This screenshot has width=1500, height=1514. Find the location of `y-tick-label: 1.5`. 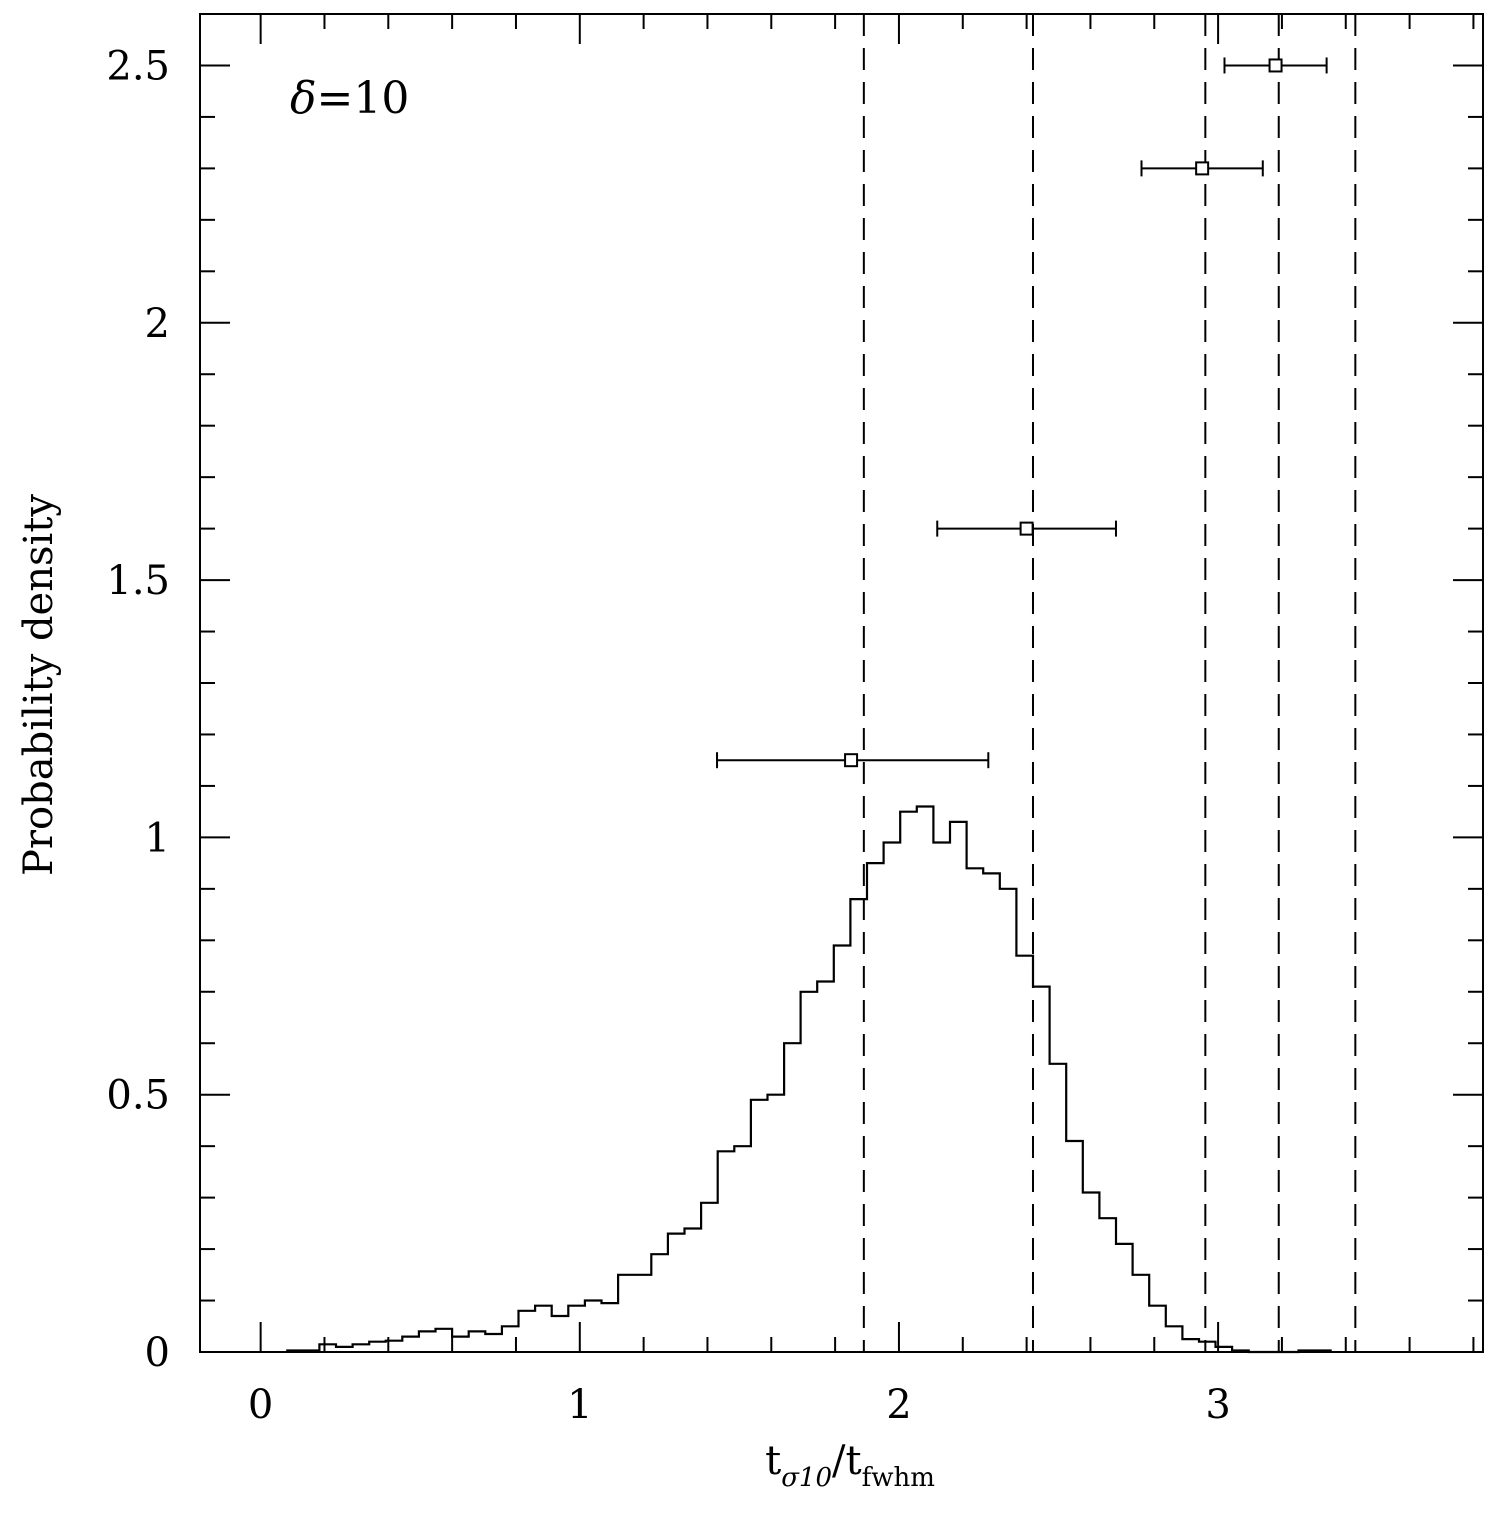

y-tick-label: 1.5 is located at coordinates (138, 581).